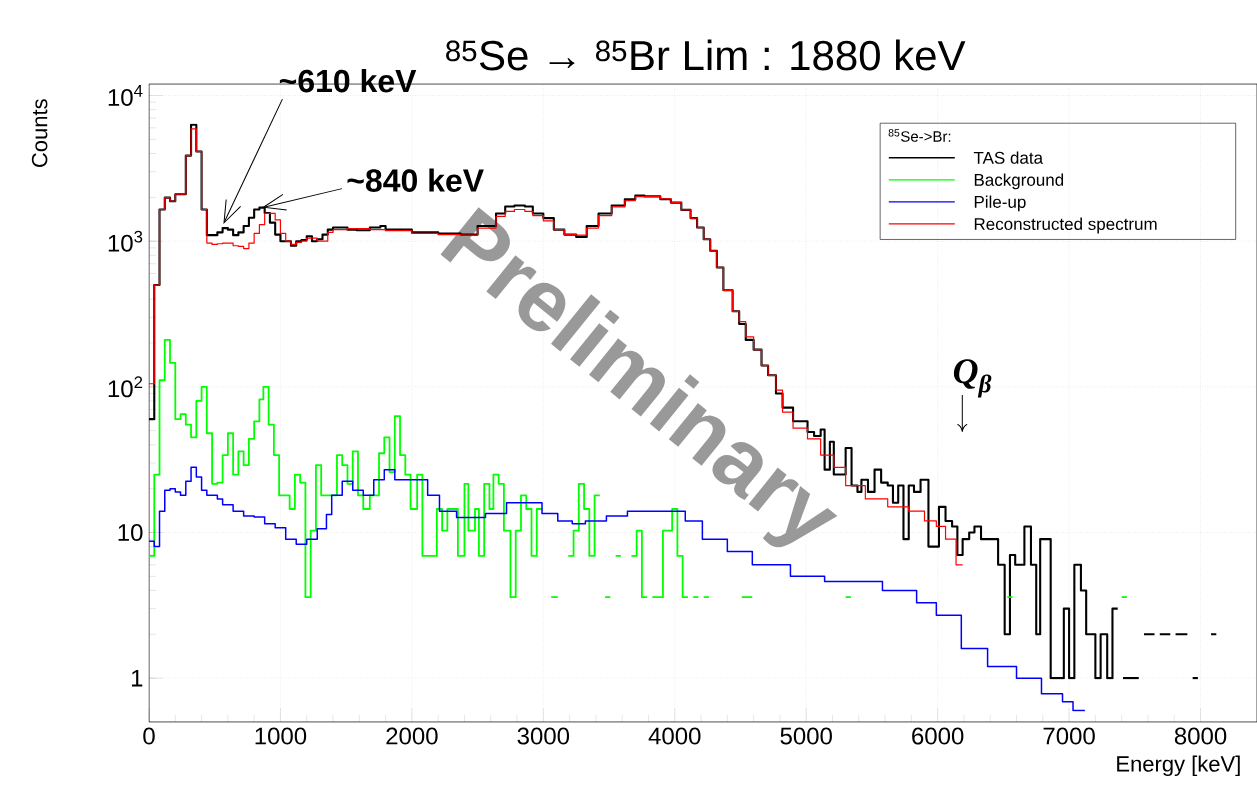 This screenshot has height=795, width=1257. What do you see at coordinates (412, 736) in the screenshot?
I see `x-tick-label: 2000` at bounding box center [412, 736].